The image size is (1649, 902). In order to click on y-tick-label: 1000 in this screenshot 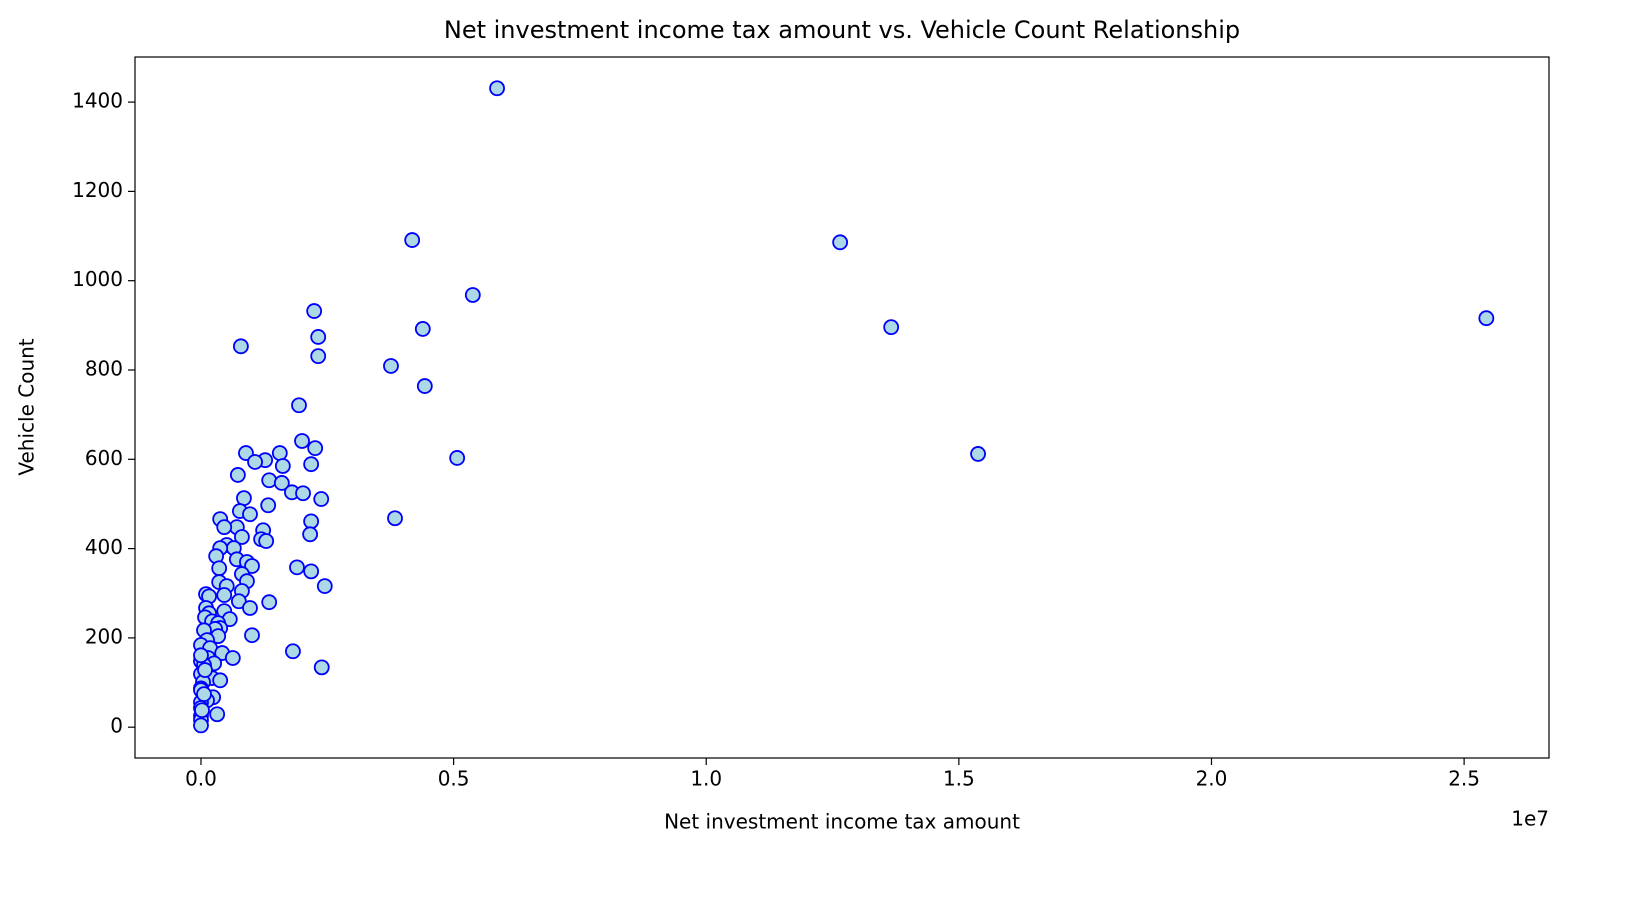, I will do `click(97, 279)`.